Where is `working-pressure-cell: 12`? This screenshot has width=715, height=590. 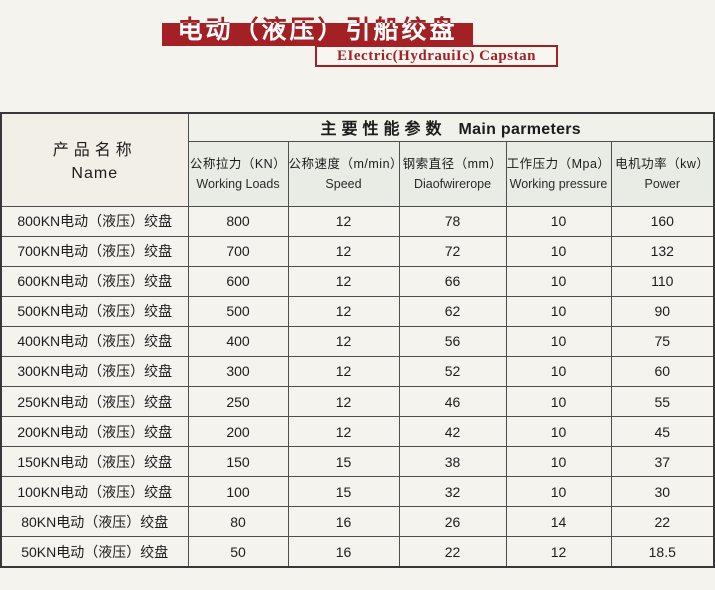
working-pressure-cell: 12 is located at coordinates (558, 552).